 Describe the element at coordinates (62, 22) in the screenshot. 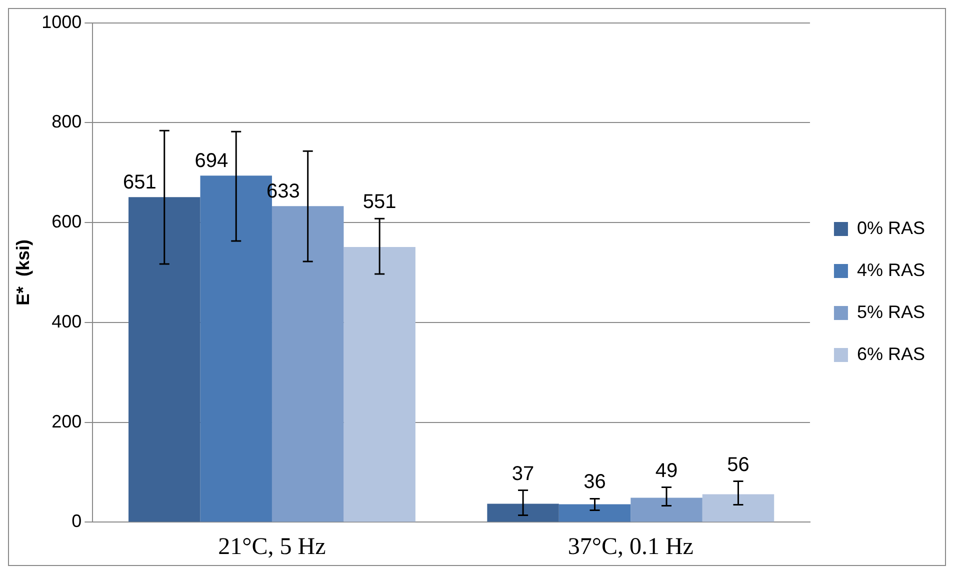

I see `y-tick-label: 1000` at that location.